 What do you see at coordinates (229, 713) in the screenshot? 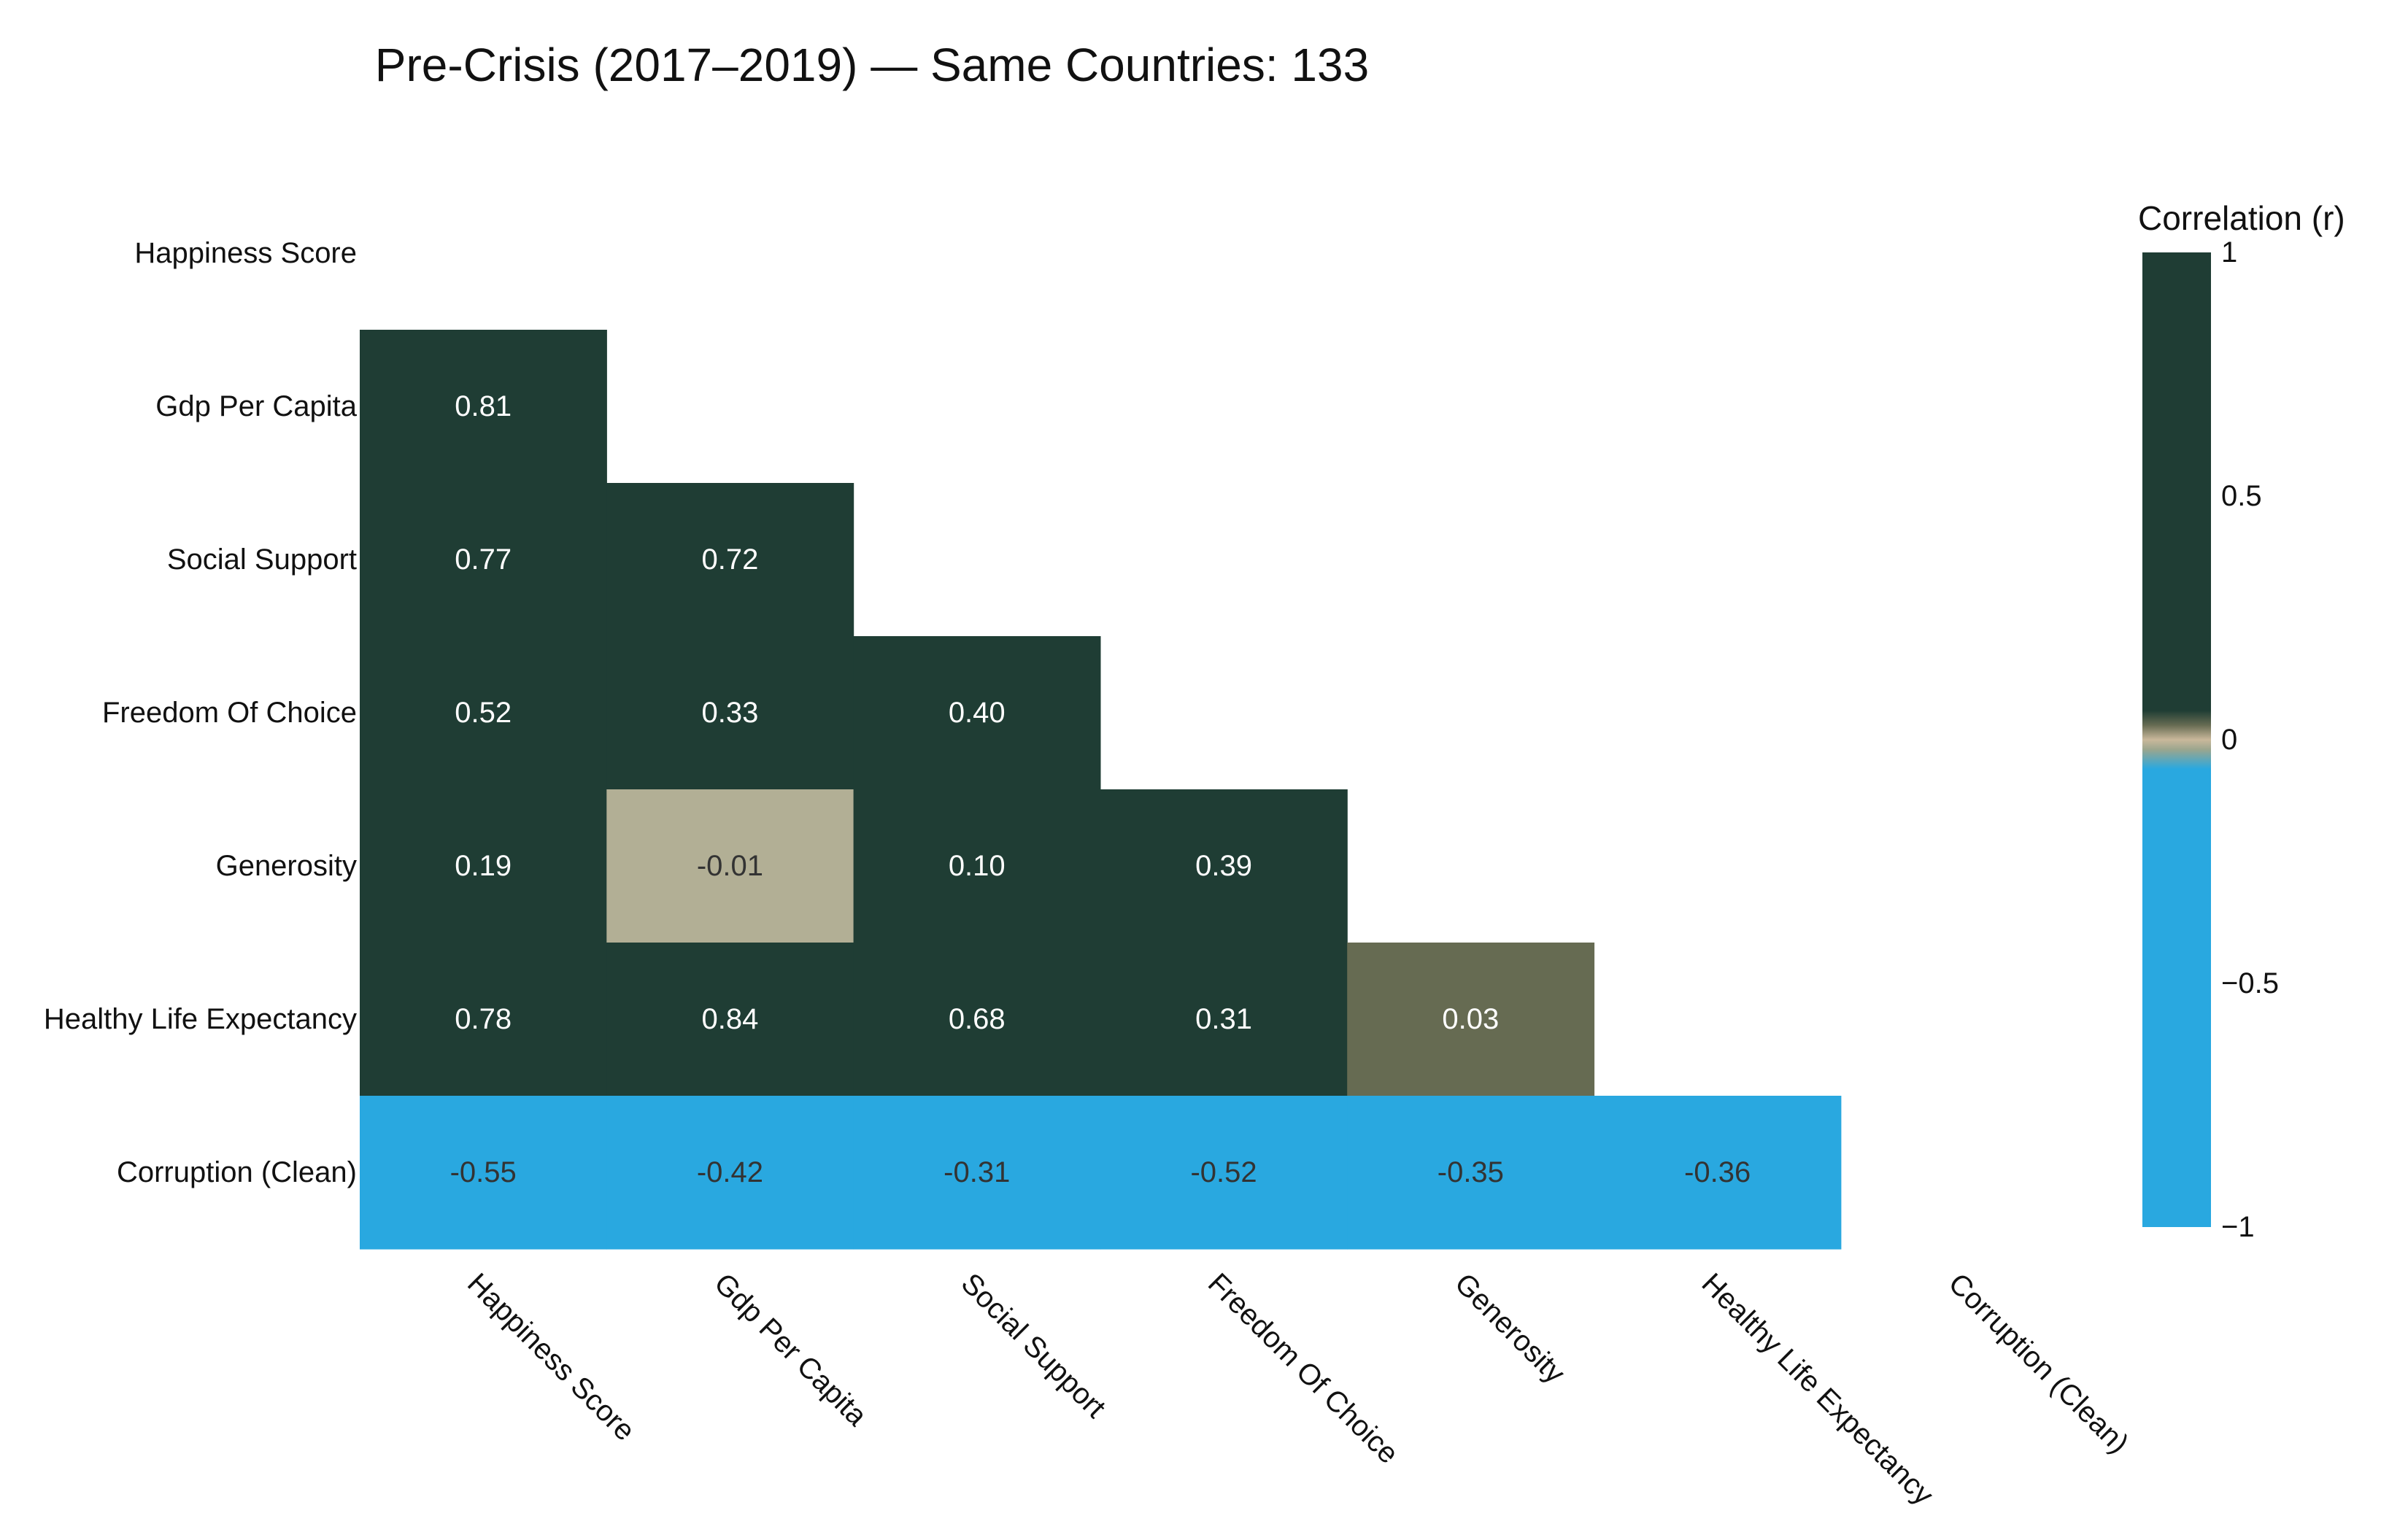
I see `y-tick-label: Freedom Of Choice` at bounding box center [229, 713].